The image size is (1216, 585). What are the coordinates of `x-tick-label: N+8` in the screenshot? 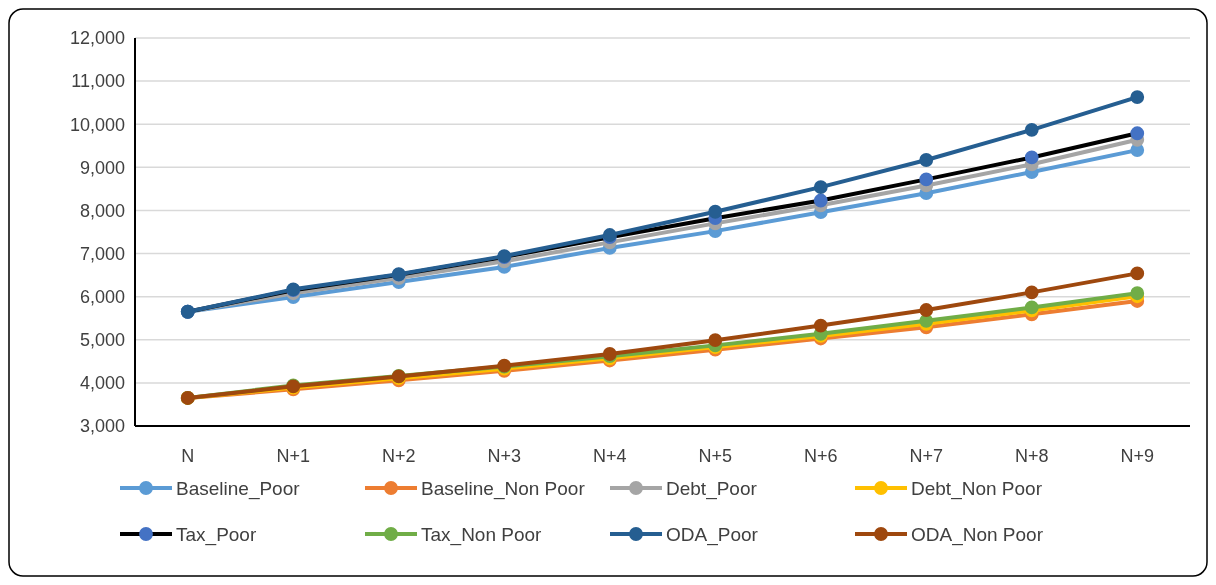 It's located at (1031, 456).